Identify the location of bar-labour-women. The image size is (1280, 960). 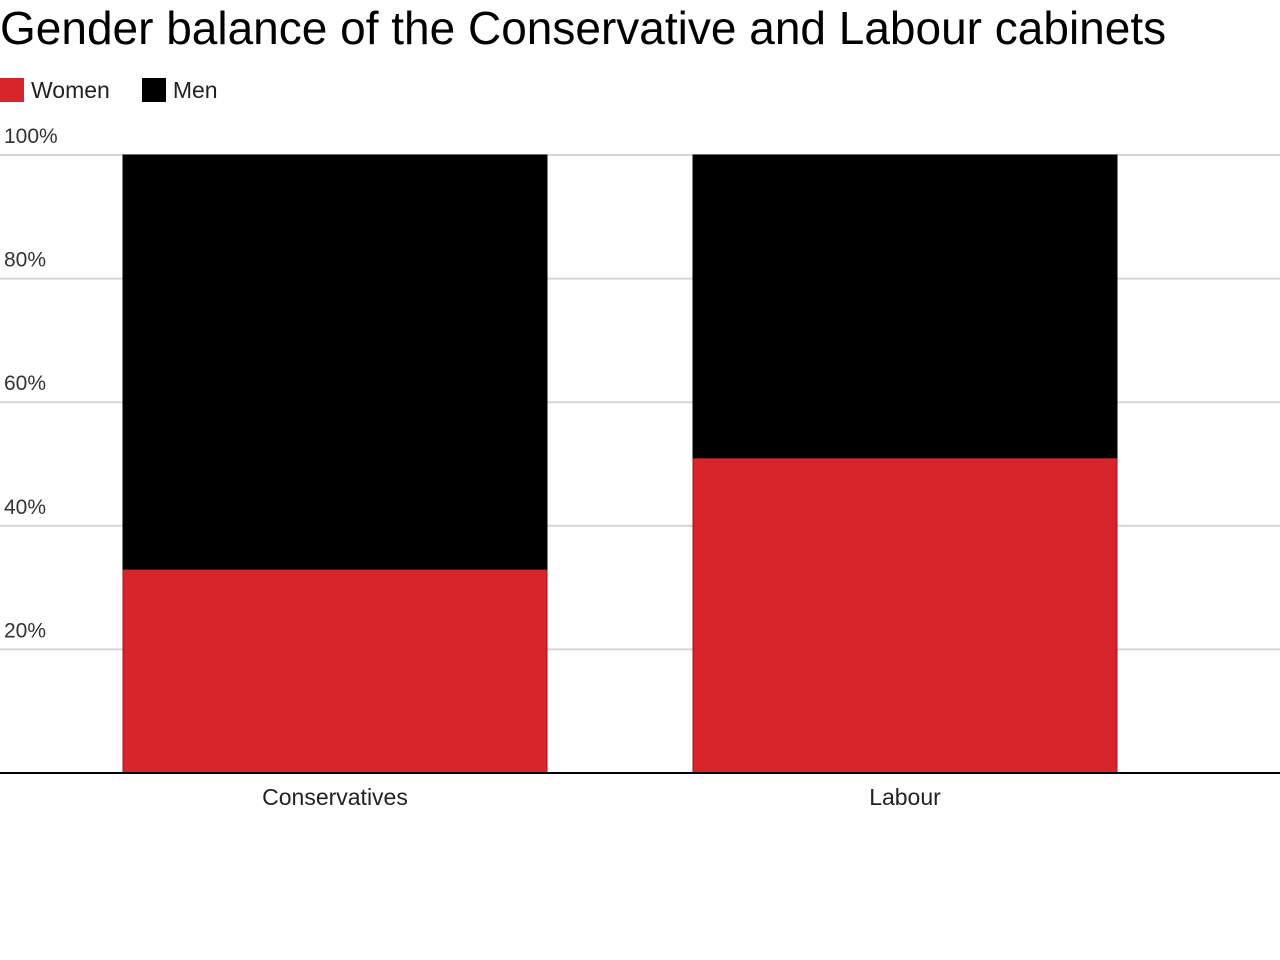
(905, 615).